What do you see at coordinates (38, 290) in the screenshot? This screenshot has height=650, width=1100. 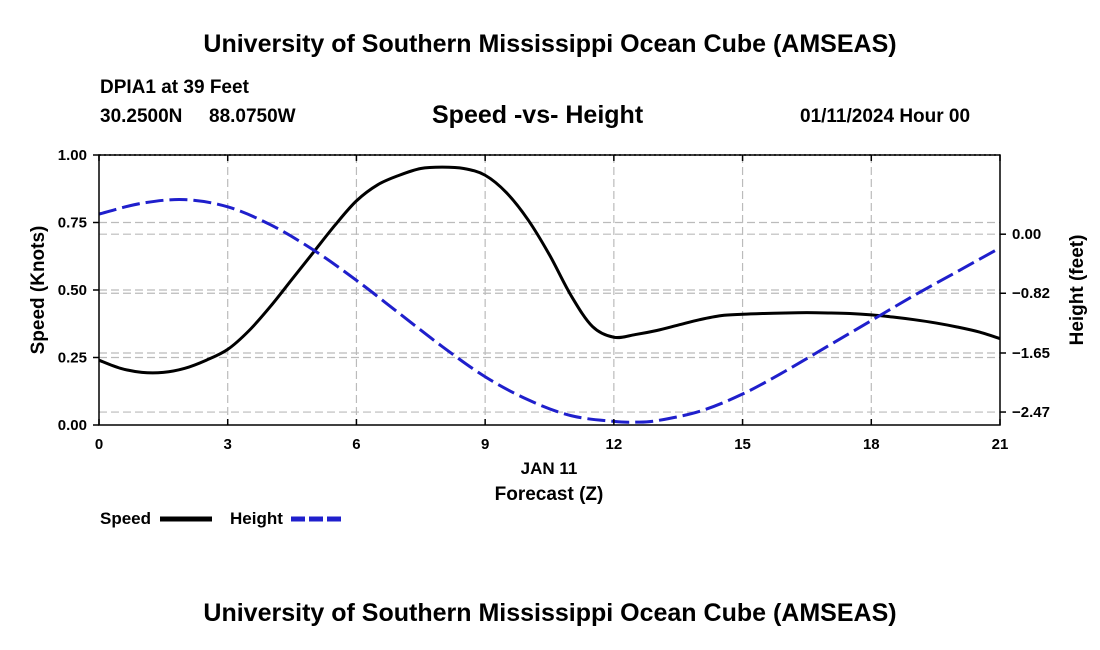 I see `y-axis-label: Speed (Knots)` at bounding box center [38, 290].